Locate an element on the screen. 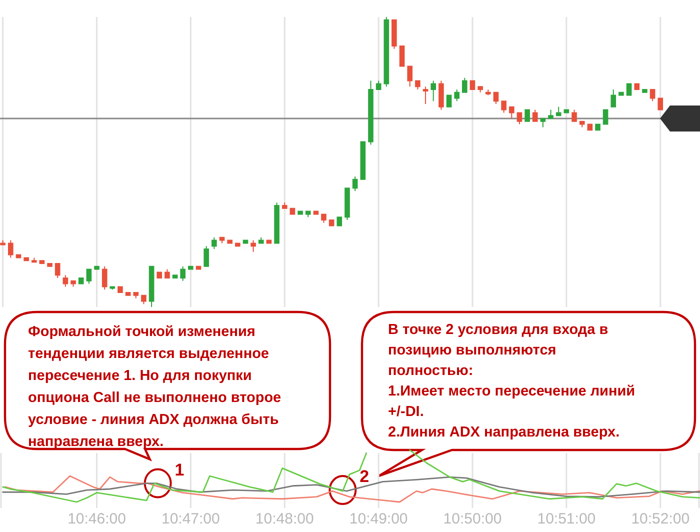 This screenshot has height=532, width=700. annotation: 1 is located at coordinates (179, 470).